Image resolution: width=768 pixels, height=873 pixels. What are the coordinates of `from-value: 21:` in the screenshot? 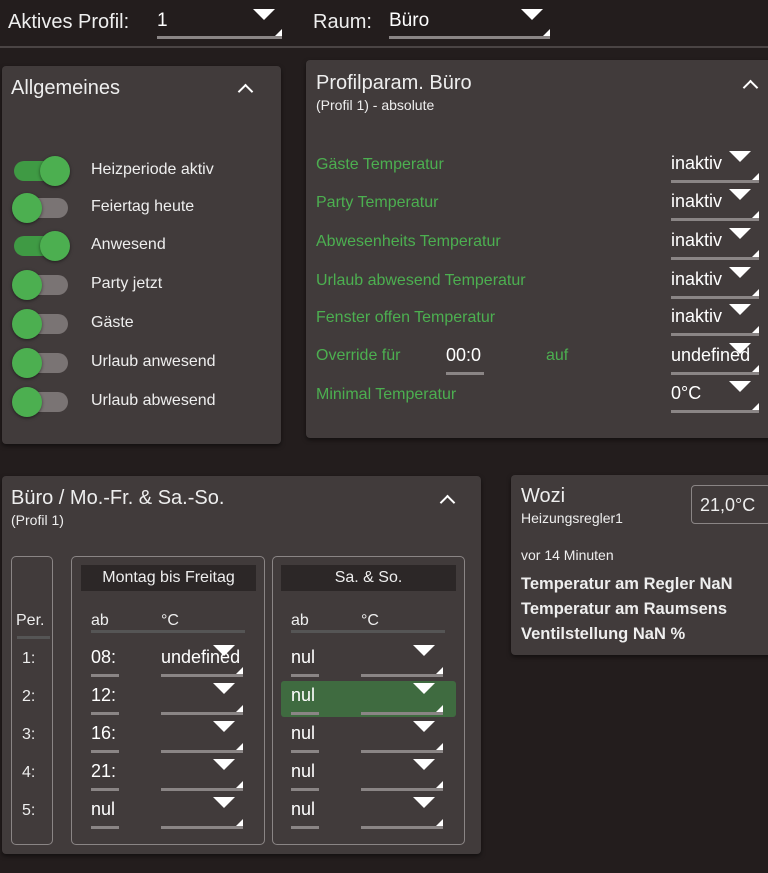 It's located at (104, 771).